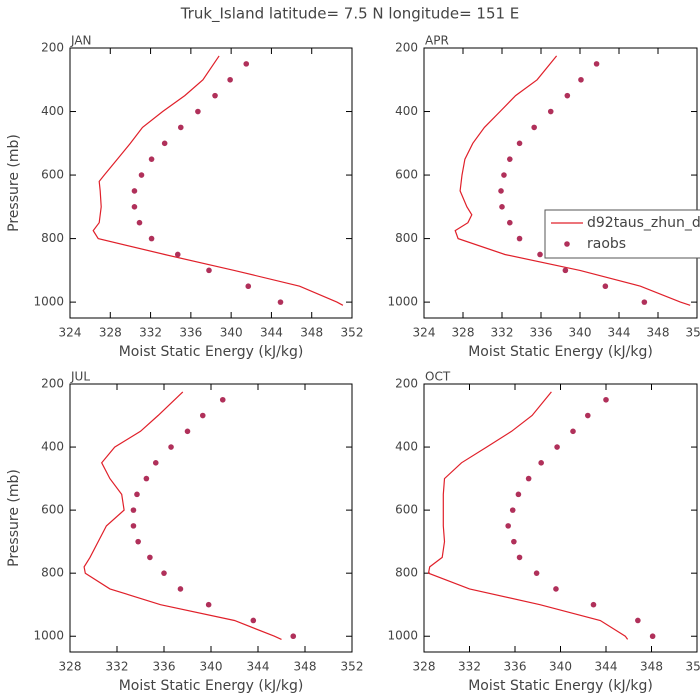  I want to click on y-axis-label: Pressure (mb), so click(14, 183).